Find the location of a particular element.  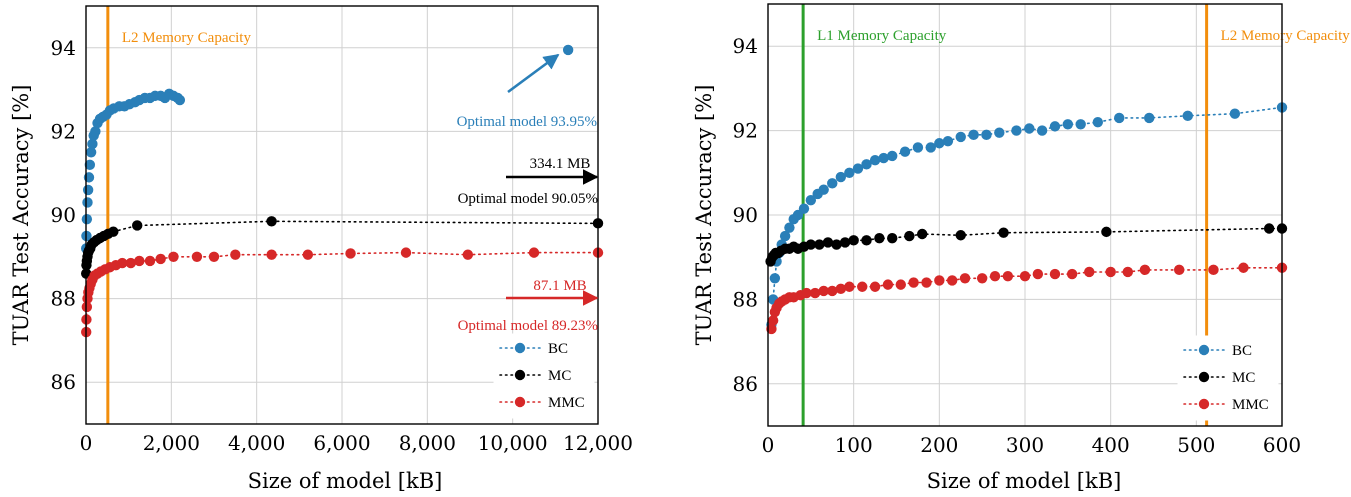

legend: BC MC MMC is located at coordinates (1228, 378).